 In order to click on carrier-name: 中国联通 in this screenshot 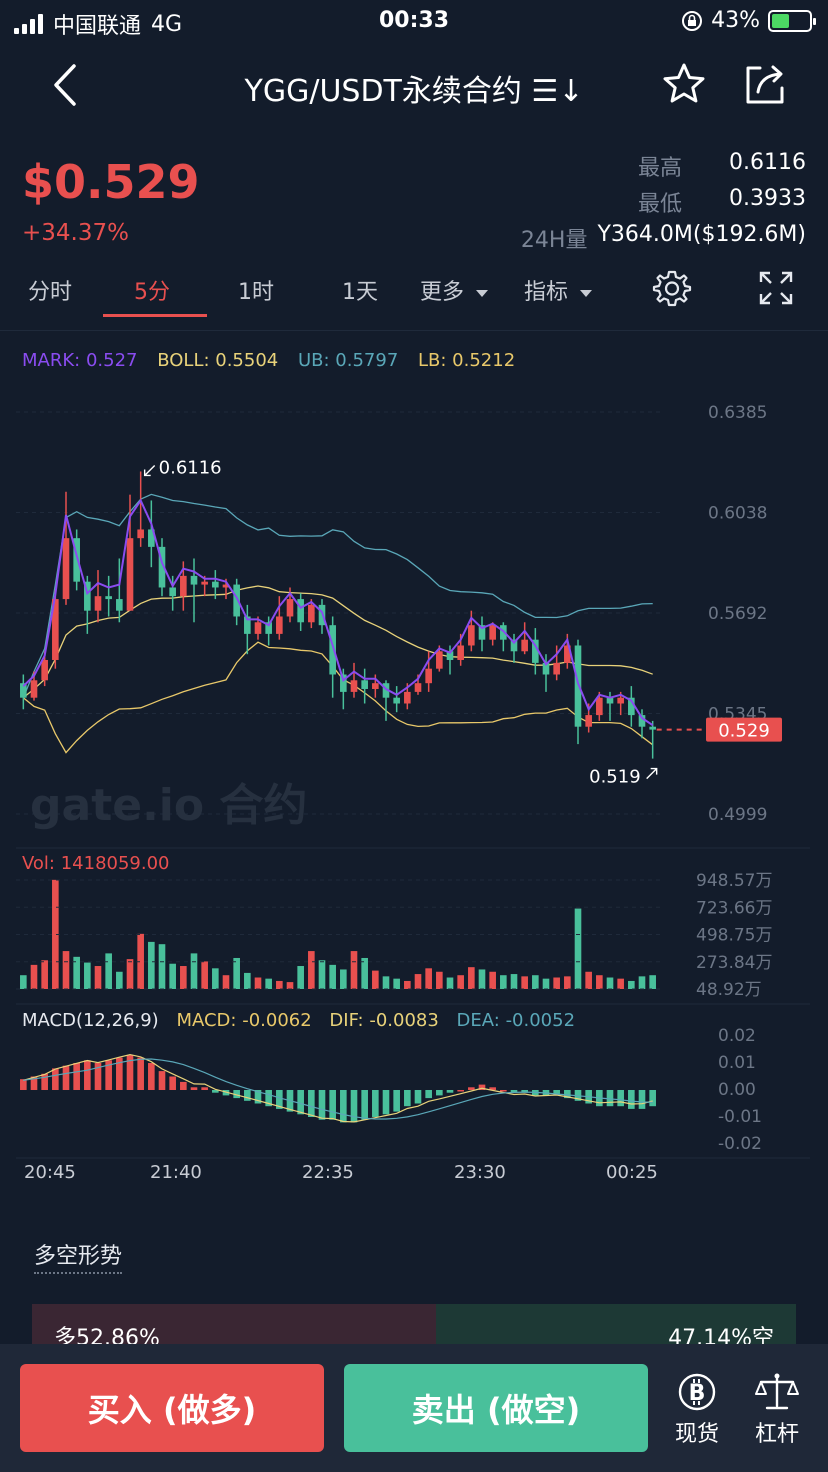, I will do `click(97, 26)`.